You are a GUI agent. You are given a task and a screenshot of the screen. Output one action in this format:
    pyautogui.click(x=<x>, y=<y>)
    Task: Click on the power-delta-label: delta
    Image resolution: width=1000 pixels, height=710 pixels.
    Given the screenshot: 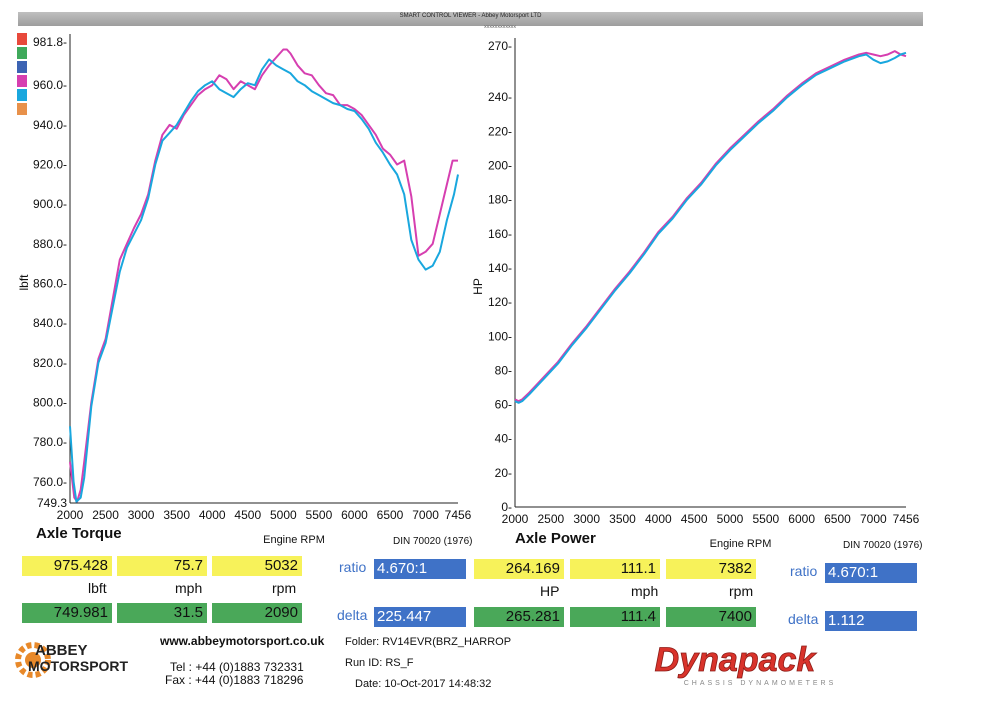 What is the action you would take?
    pyautogui.click(x=803, y=619)
    